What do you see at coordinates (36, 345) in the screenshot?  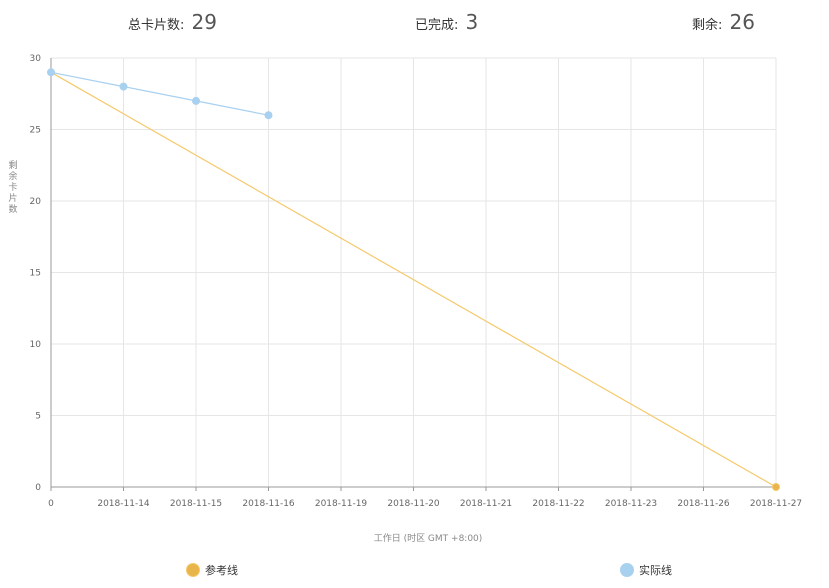 I see `y-tick-label: 10` at bounding box center [36, 345].